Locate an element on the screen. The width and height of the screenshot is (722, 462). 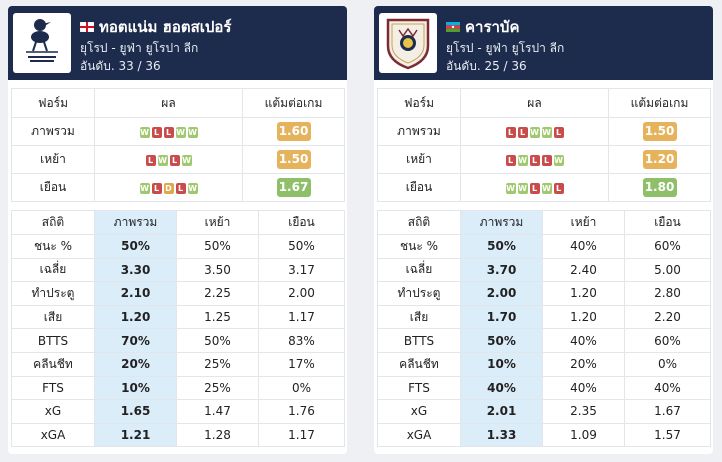
ppg-cell: 1.60 is located at coordinates (293, 131).